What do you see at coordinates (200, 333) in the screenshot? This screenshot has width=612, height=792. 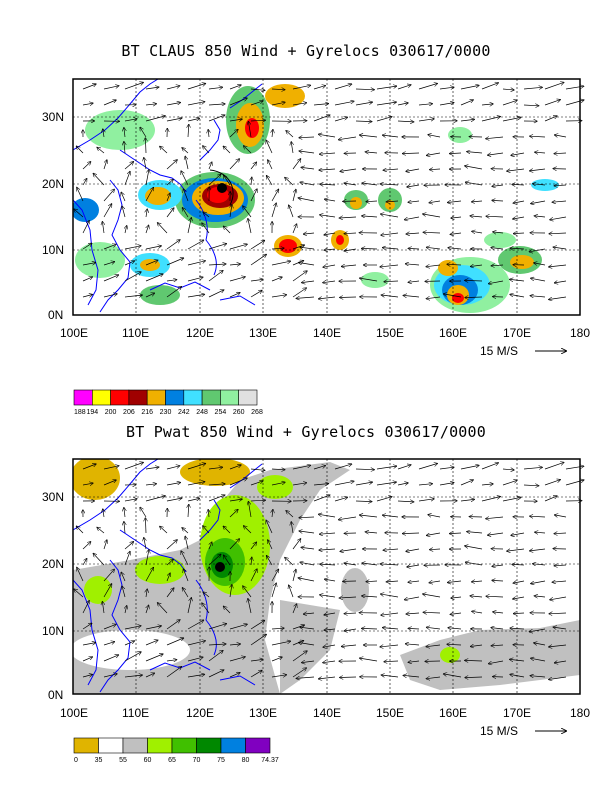 I see `p1-lon-120e: 120E` at bounding box center [200, 333].